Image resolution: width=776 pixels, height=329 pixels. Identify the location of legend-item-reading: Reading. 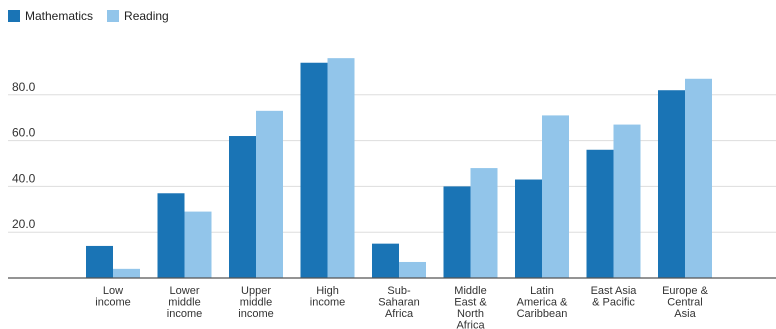
(138, 16).